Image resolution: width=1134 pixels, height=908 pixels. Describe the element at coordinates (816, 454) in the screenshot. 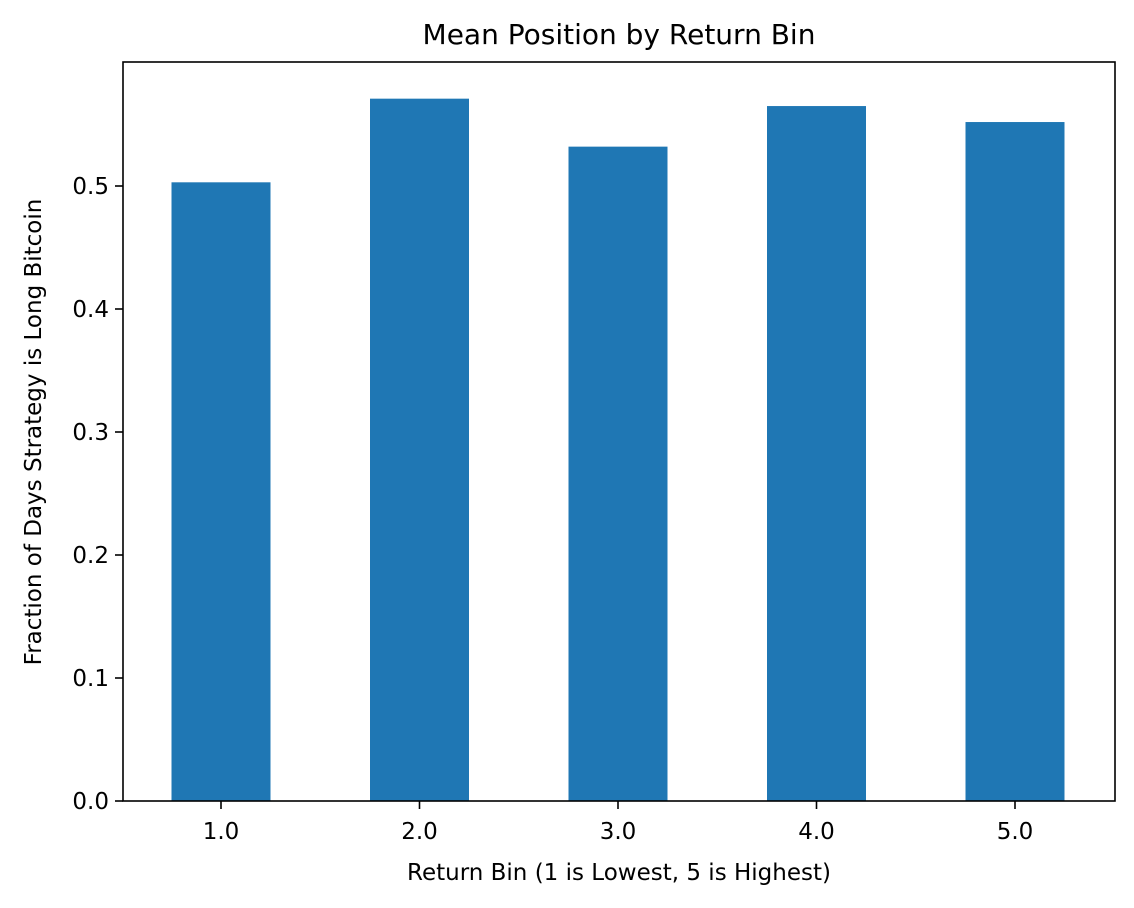

I see `bar-4.0` at that location.